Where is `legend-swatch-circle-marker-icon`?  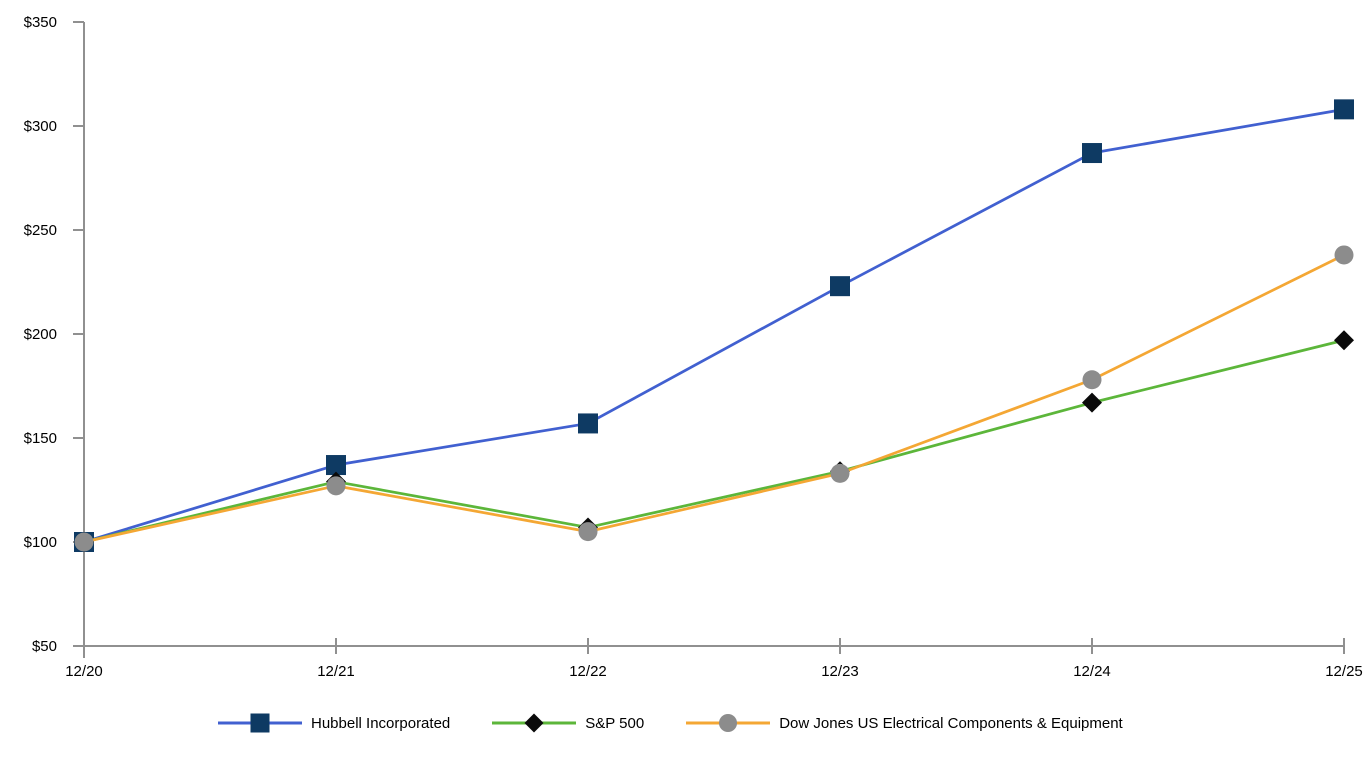 legend-swatch-circle-marker-icon is located at coordinates (728, 723).